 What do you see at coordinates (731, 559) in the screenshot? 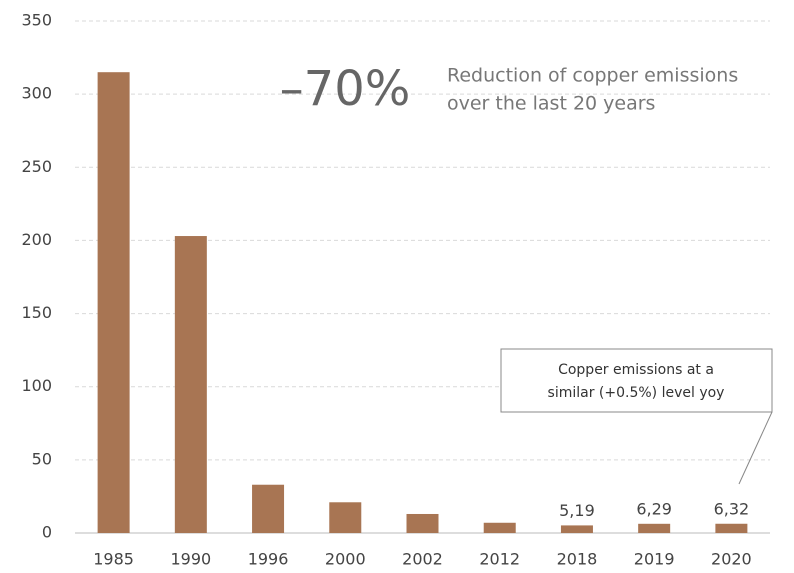
I see `x-tick-label: 2020` at bounding box center [731, 559].